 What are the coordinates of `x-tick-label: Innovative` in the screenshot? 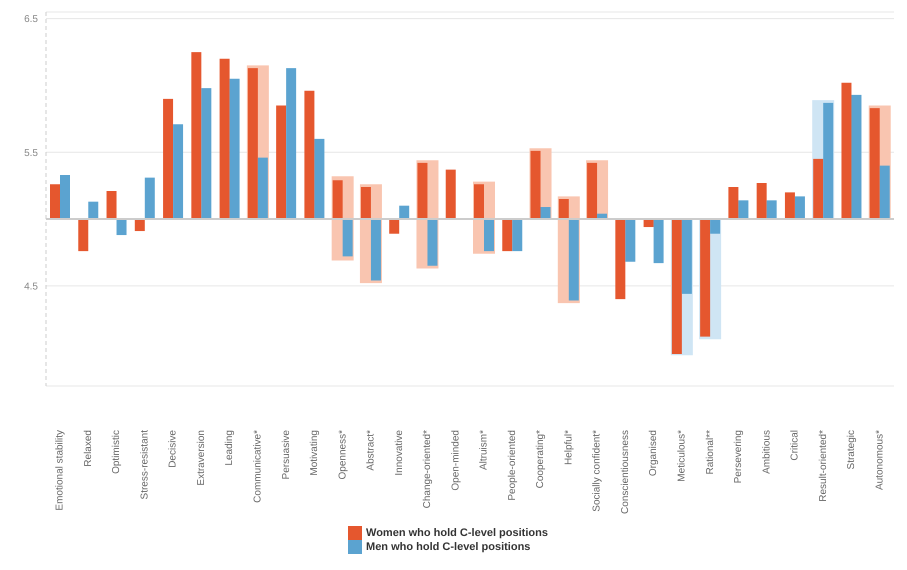 It's located at (399, 453).